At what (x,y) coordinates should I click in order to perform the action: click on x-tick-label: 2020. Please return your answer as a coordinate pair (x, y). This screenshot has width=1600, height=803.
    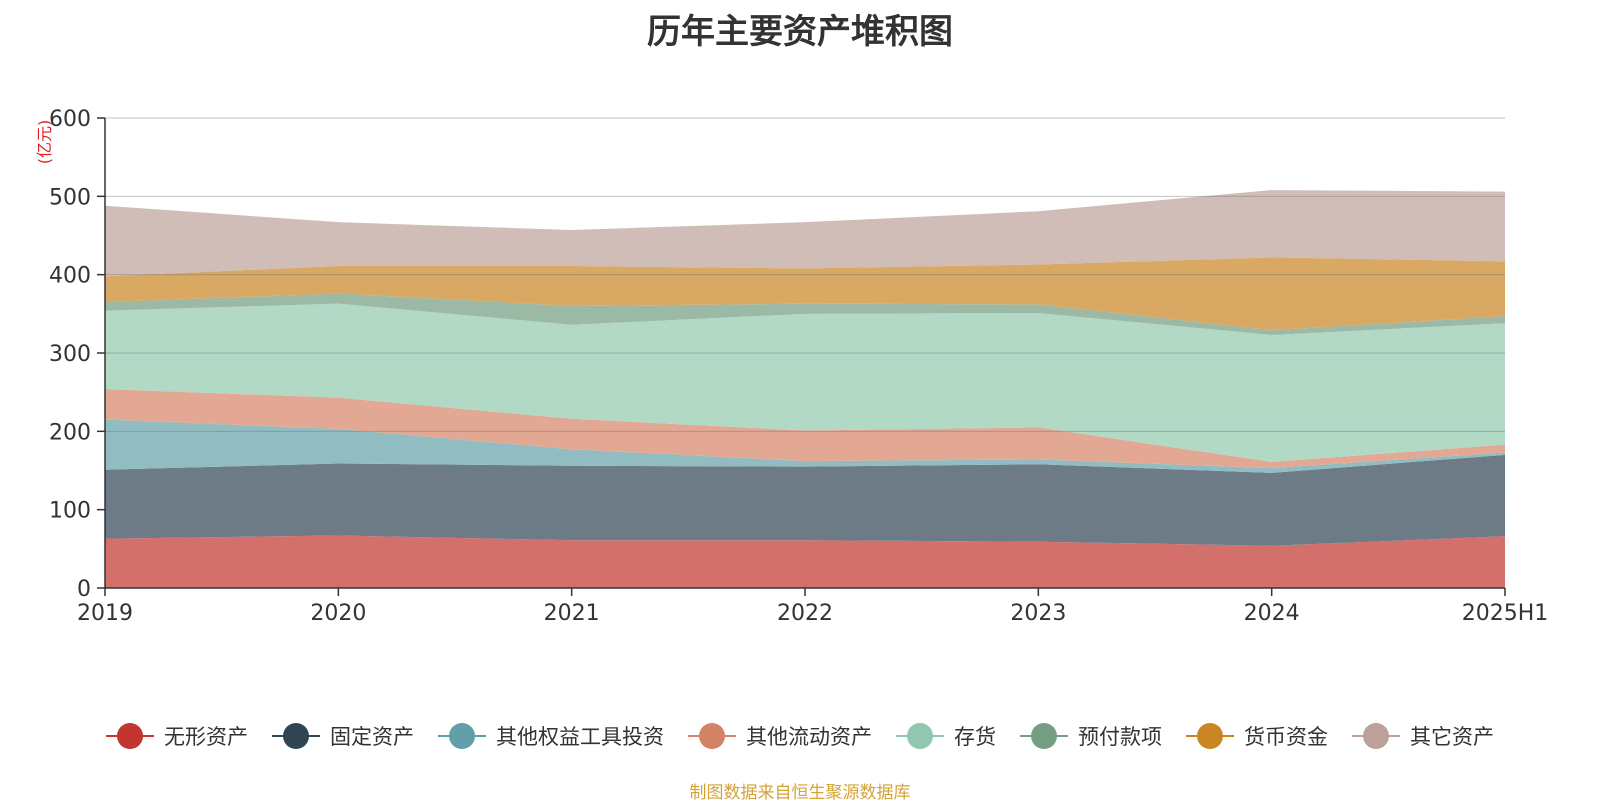
    Looking at the image, I should click on (338, 613).